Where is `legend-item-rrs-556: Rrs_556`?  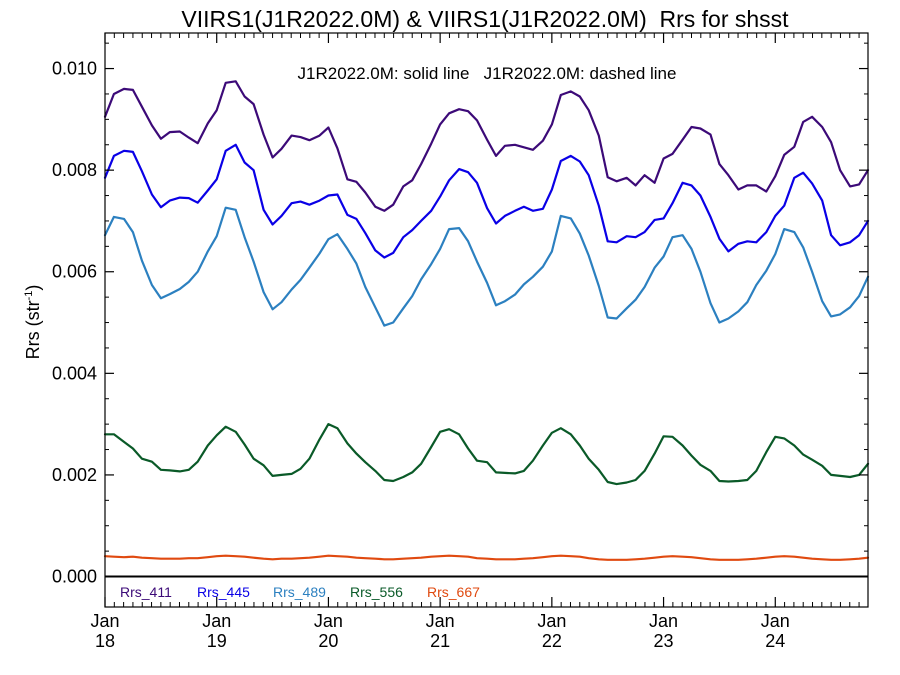 legend-item-rrs-556: Rrs_556 is located at coordinates (376, 592).